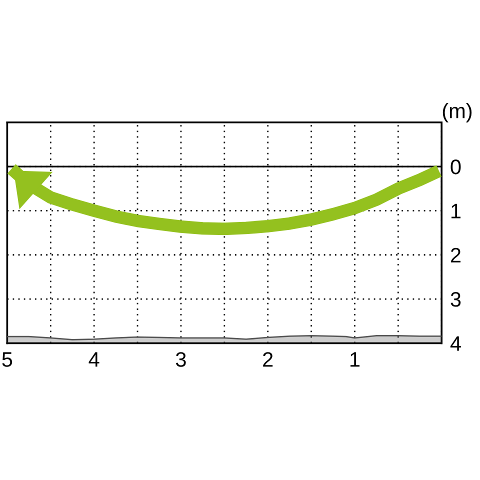  What do you see at coordinates (455, 167) in the screenshot?
I see `y-tick-label: 0` at bounding box center [455, 167].